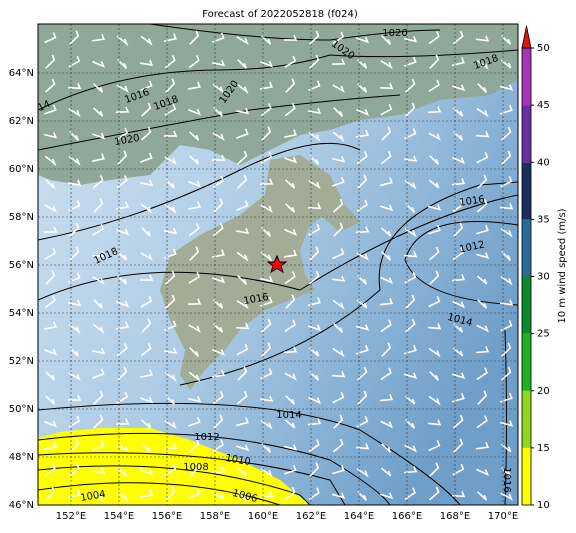 This screenshot has width=576, height=533. What do you see at coordinates (543, 448) in the screenshot?
I see `colorbar-tick-label: 15` at bounding box center [543, 448].